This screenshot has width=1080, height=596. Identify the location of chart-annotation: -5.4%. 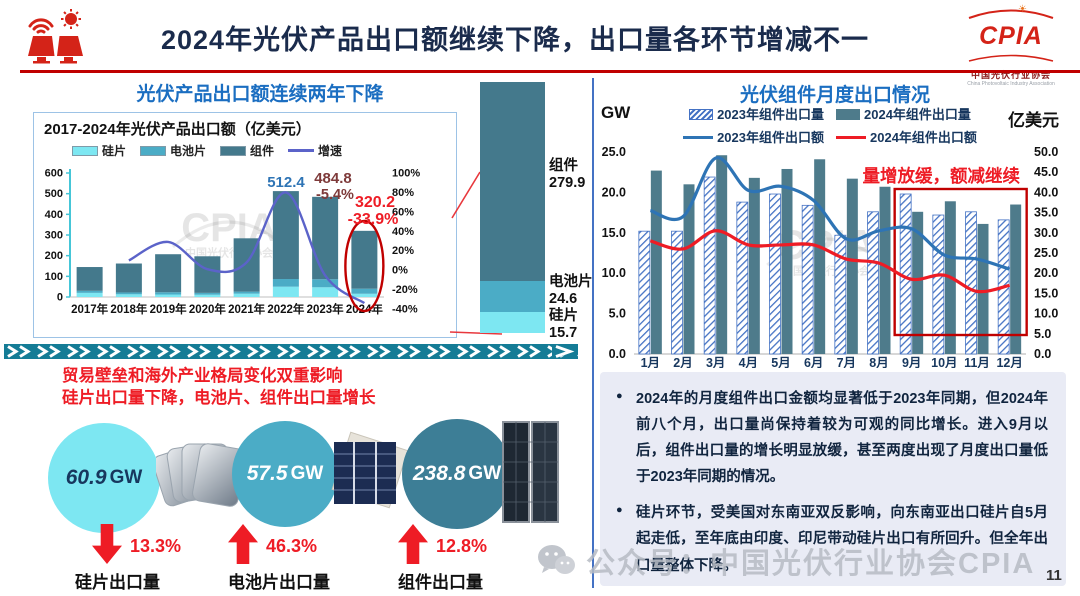
(335, 195).